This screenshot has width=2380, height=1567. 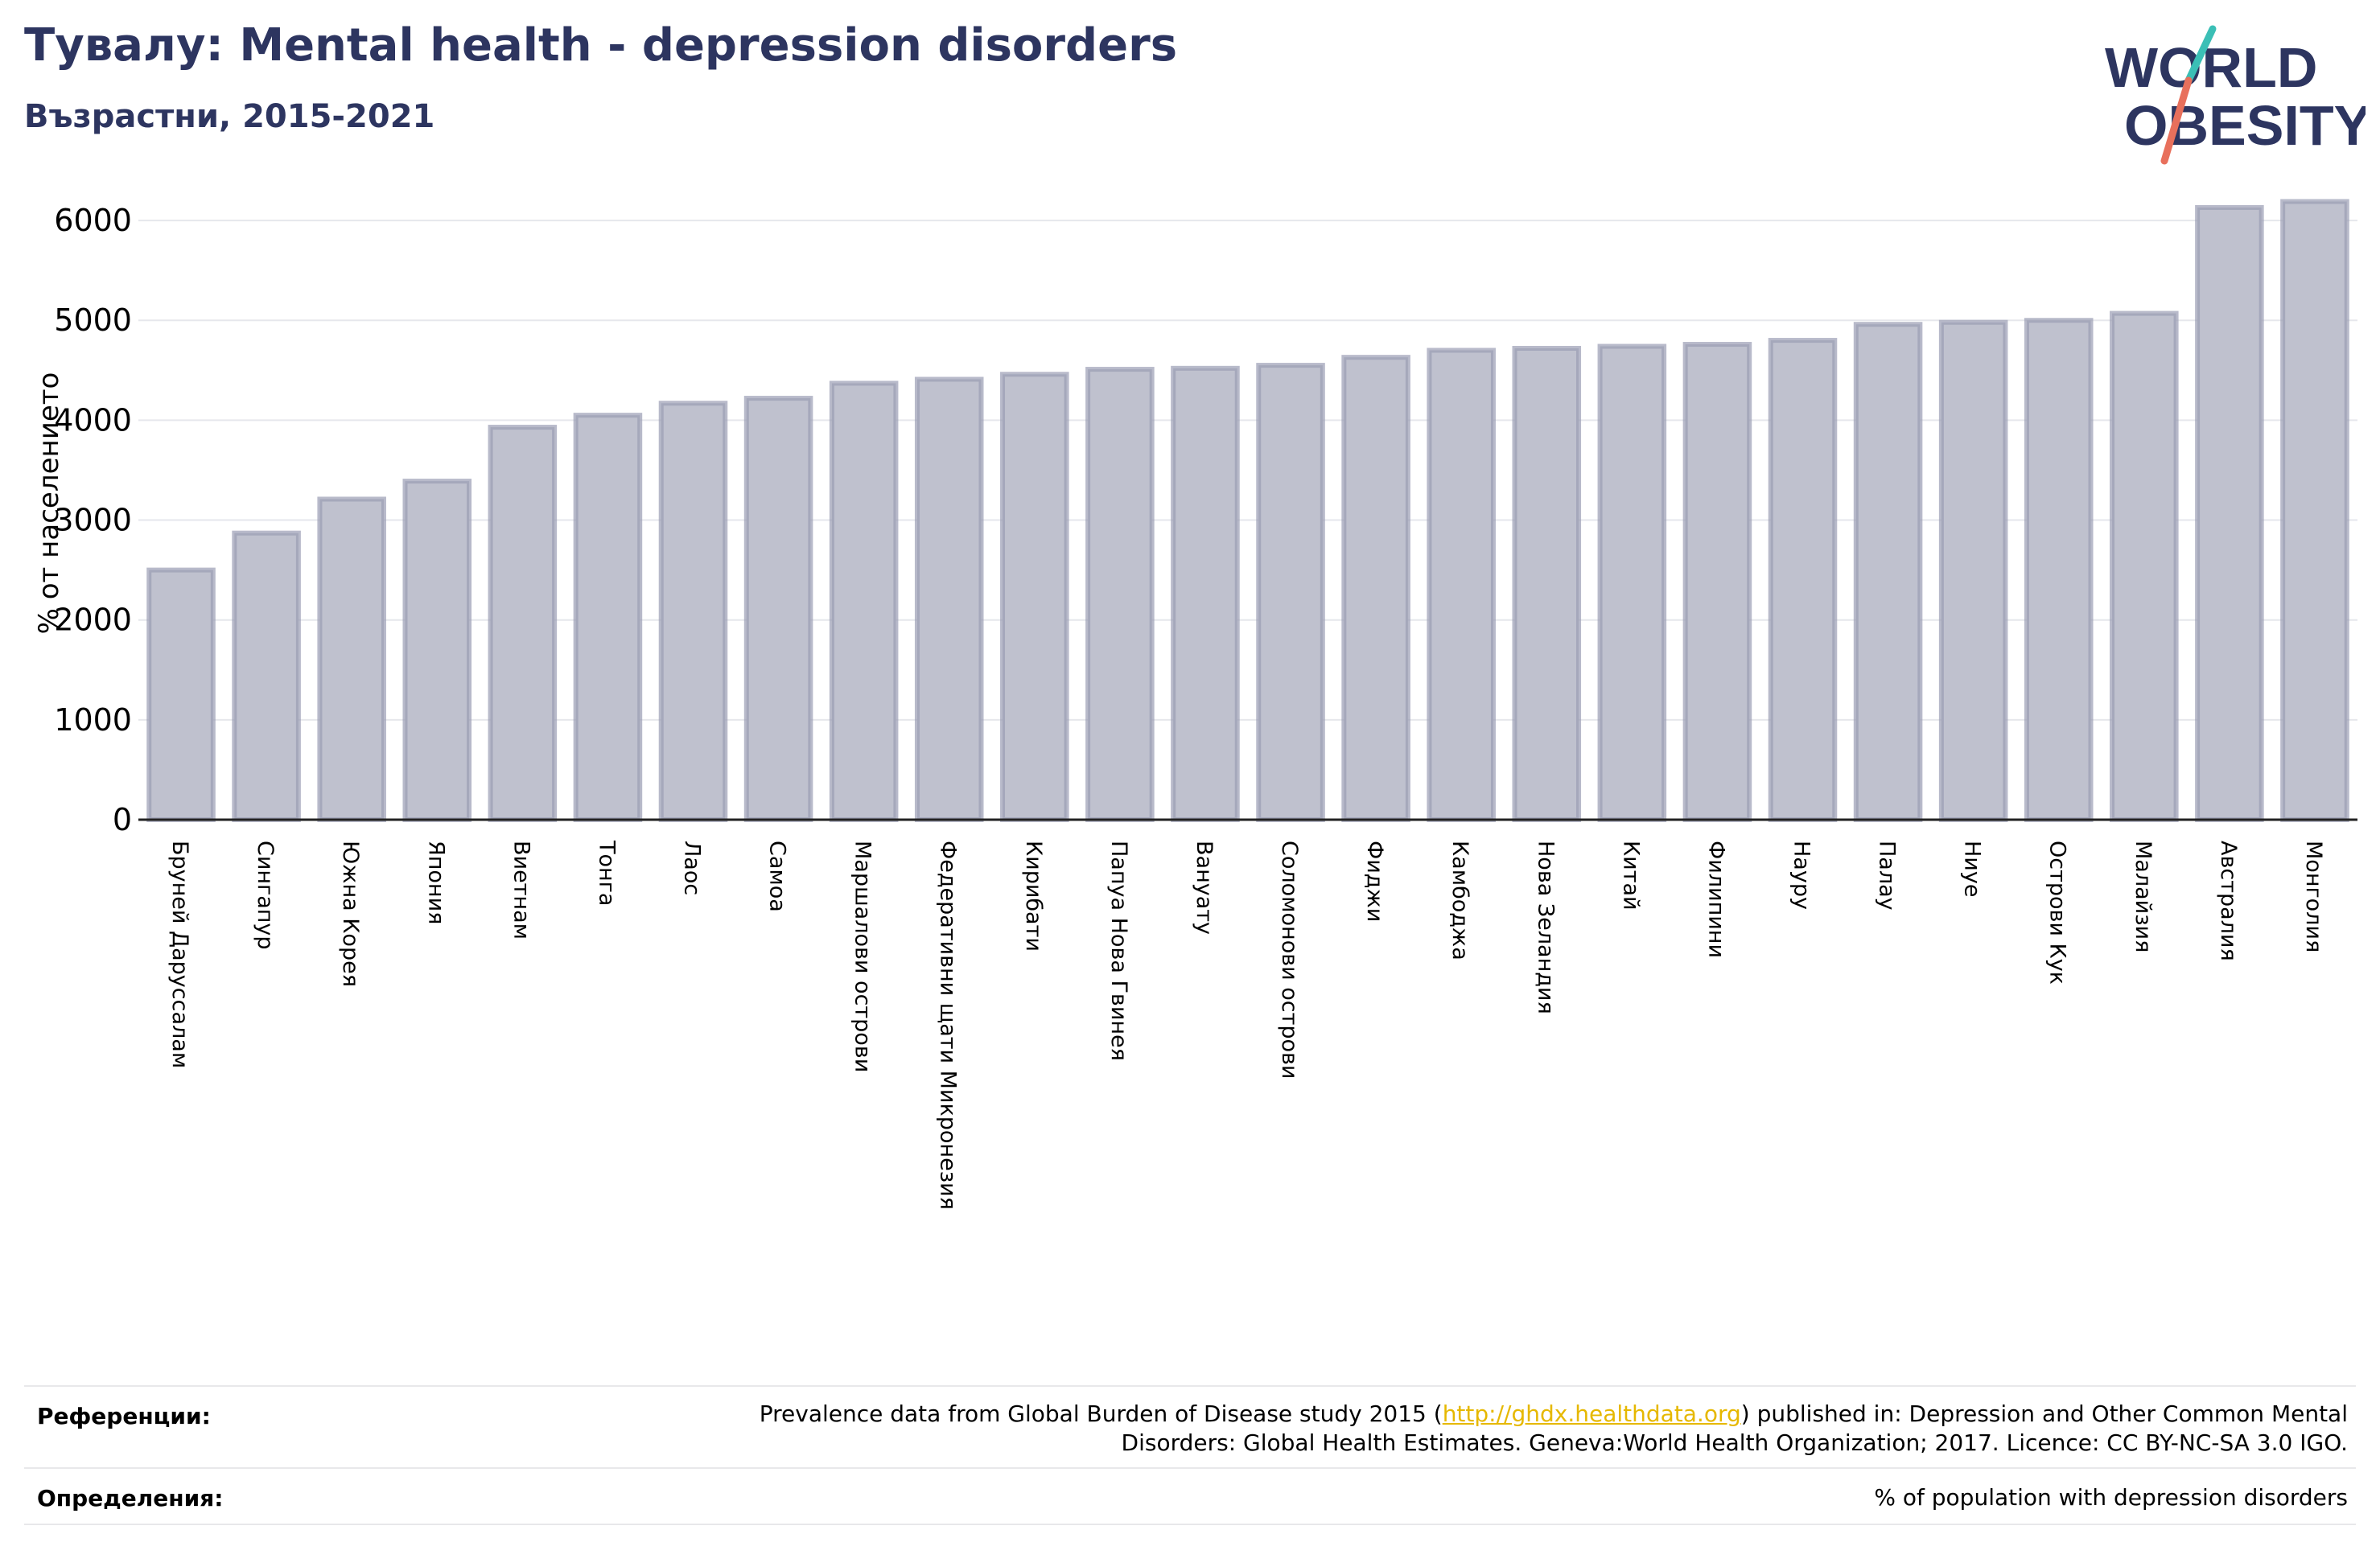 What do you see at coordinates (2057, 913) in the screenshot?
I see `x-tick-label: Острови Кук` at bounding box center [2057, 913].